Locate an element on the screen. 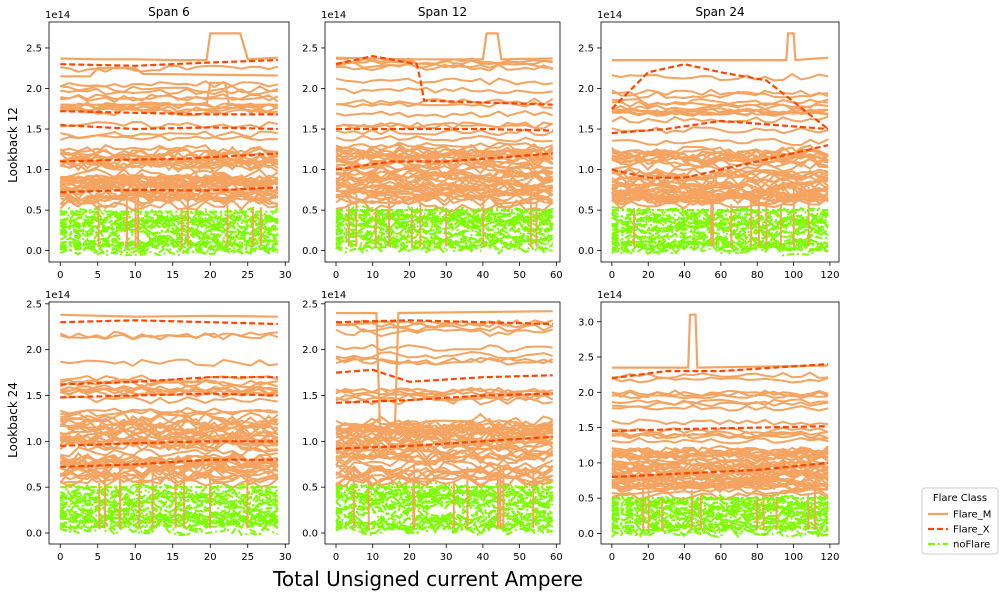 The width and height of the screenshot is (1004, 598). y-tick-label: 3.0 is located at coordinates (586, 322).